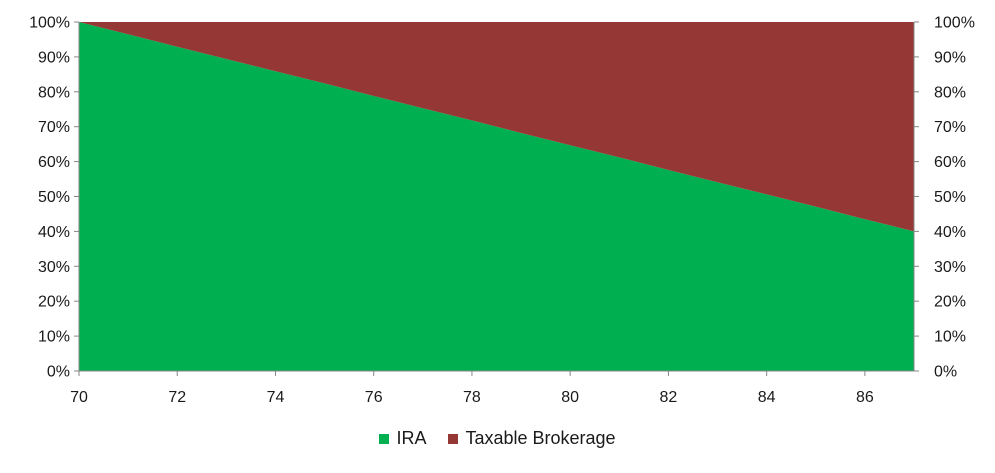 Image resolution: width=995 pixels, height=473 pixels. Describe the element at coordinates (453, 438) in the screenshot. I see `legend-swatch-taxable-brokerage` at that location.